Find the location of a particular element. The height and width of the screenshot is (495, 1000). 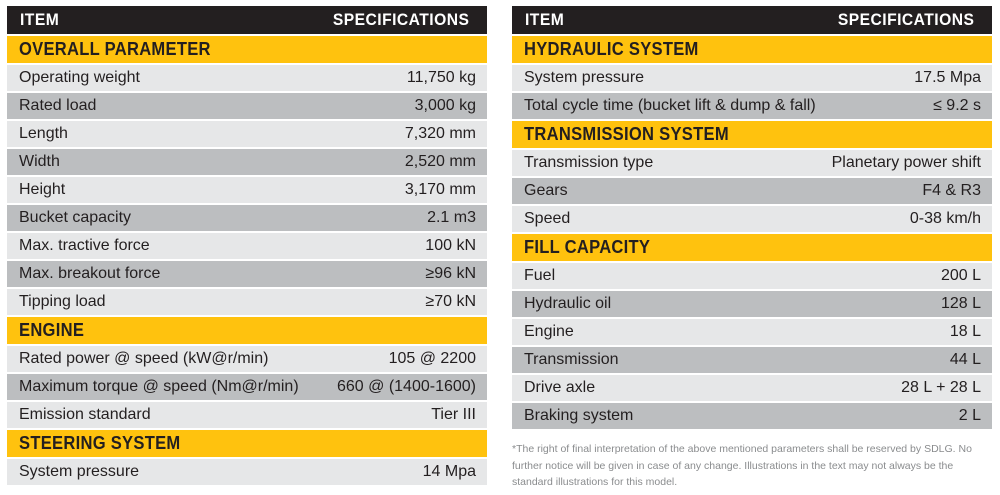

spec-cell: 18 L is located at coordinates (965, 331).